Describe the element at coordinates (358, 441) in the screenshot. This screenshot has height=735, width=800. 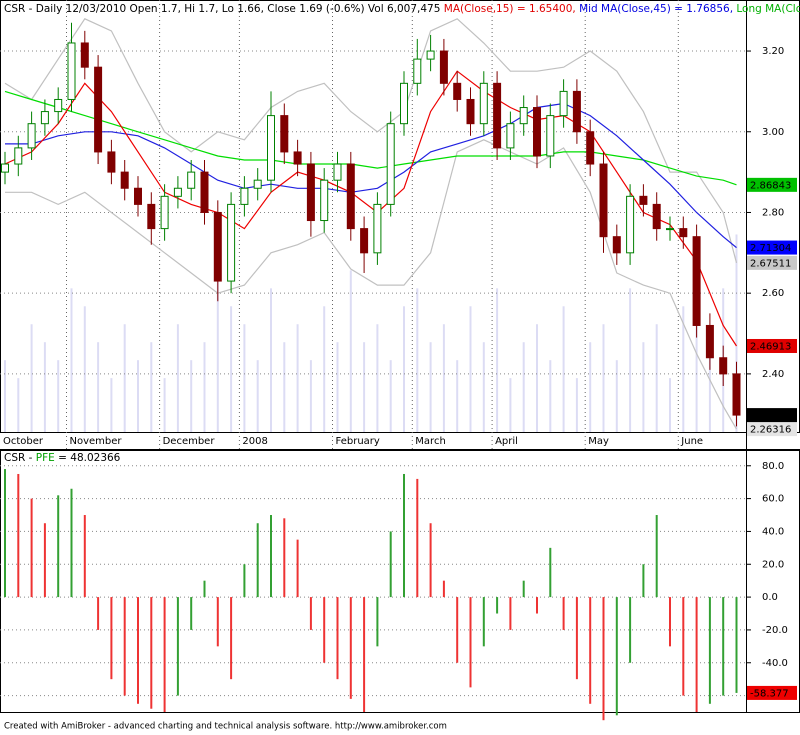
I see `x-tick-label: February` at that location.